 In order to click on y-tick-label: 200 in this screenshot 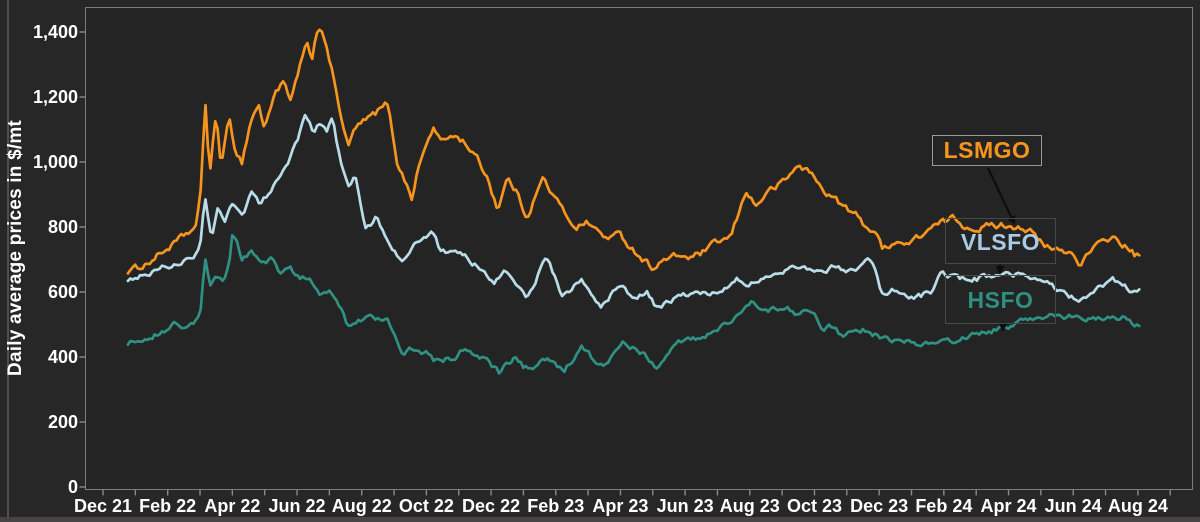, I will do `click(62, 422)`.